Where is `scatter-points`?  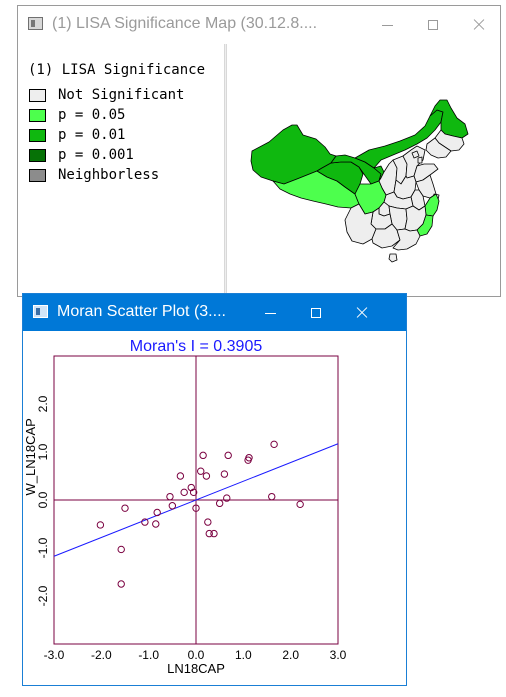
scatter-points is located at coordinates (200, 514).